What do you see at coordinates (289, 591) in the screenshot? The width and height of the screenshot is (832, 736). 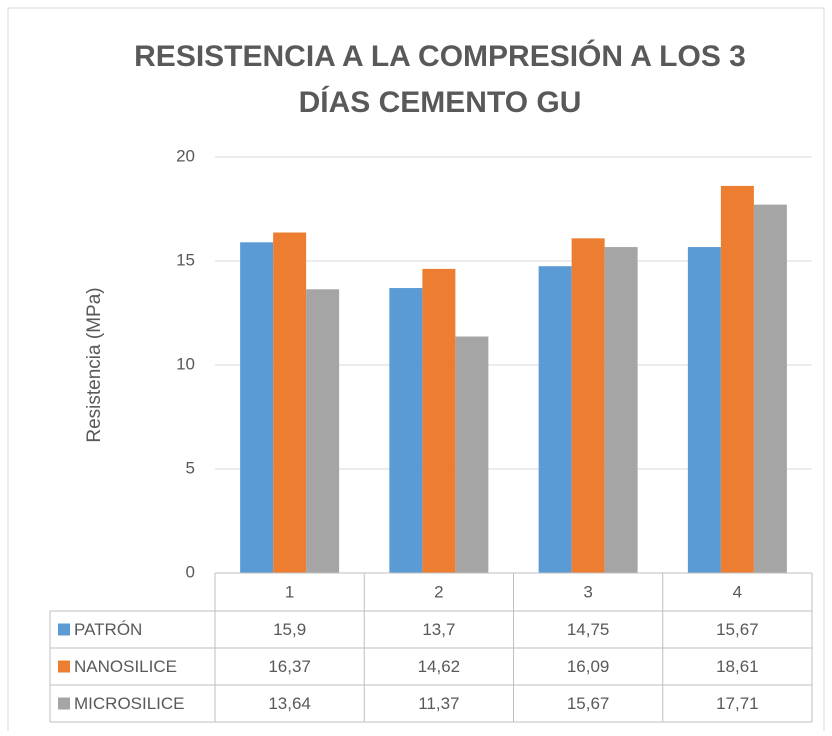 I see `x-tick-label: 1` at bounding box center [289, 591].